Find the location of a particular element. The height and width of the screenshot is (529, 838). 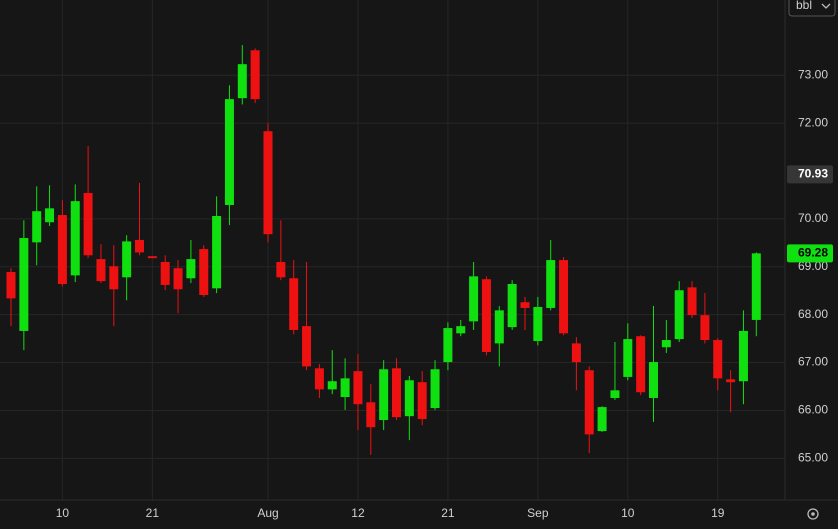

settings-button is located at coordinates (813, 514).